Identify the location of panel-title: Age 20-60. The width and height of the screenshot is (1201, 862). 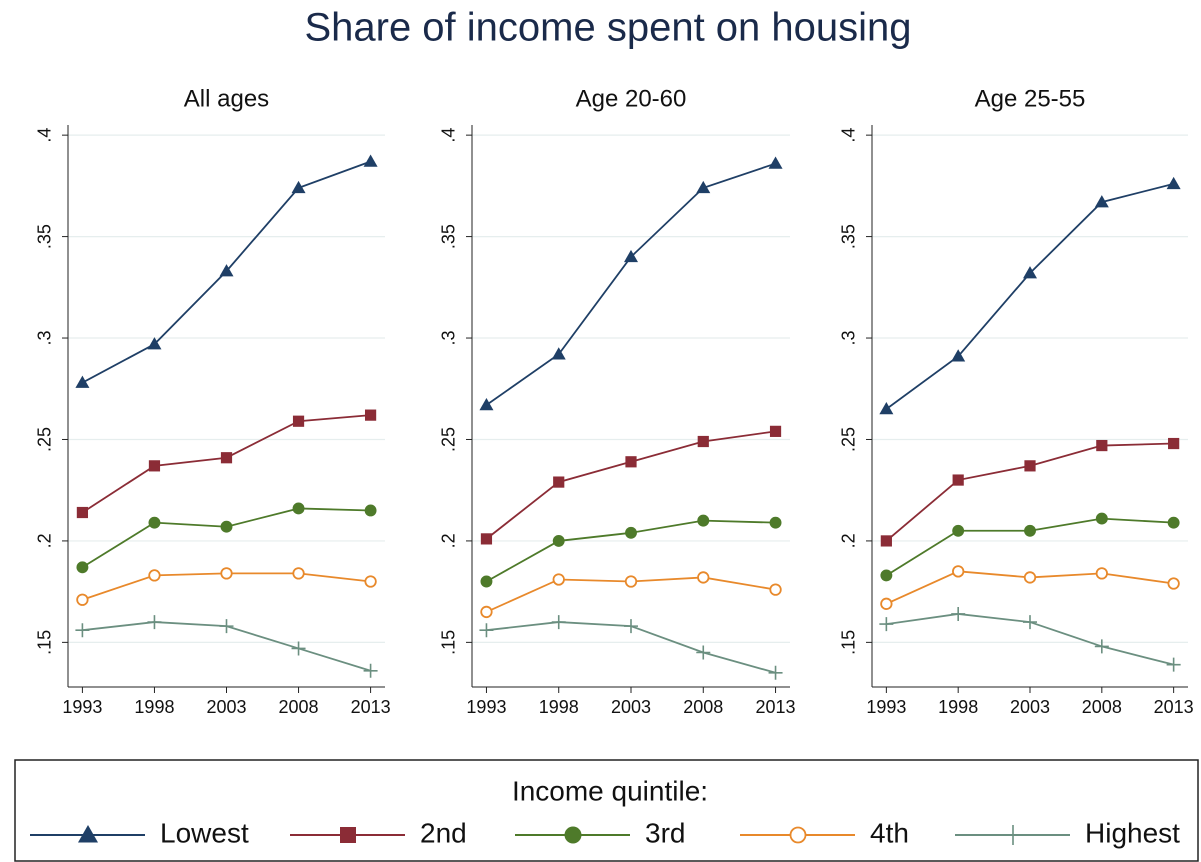
(631, 98).